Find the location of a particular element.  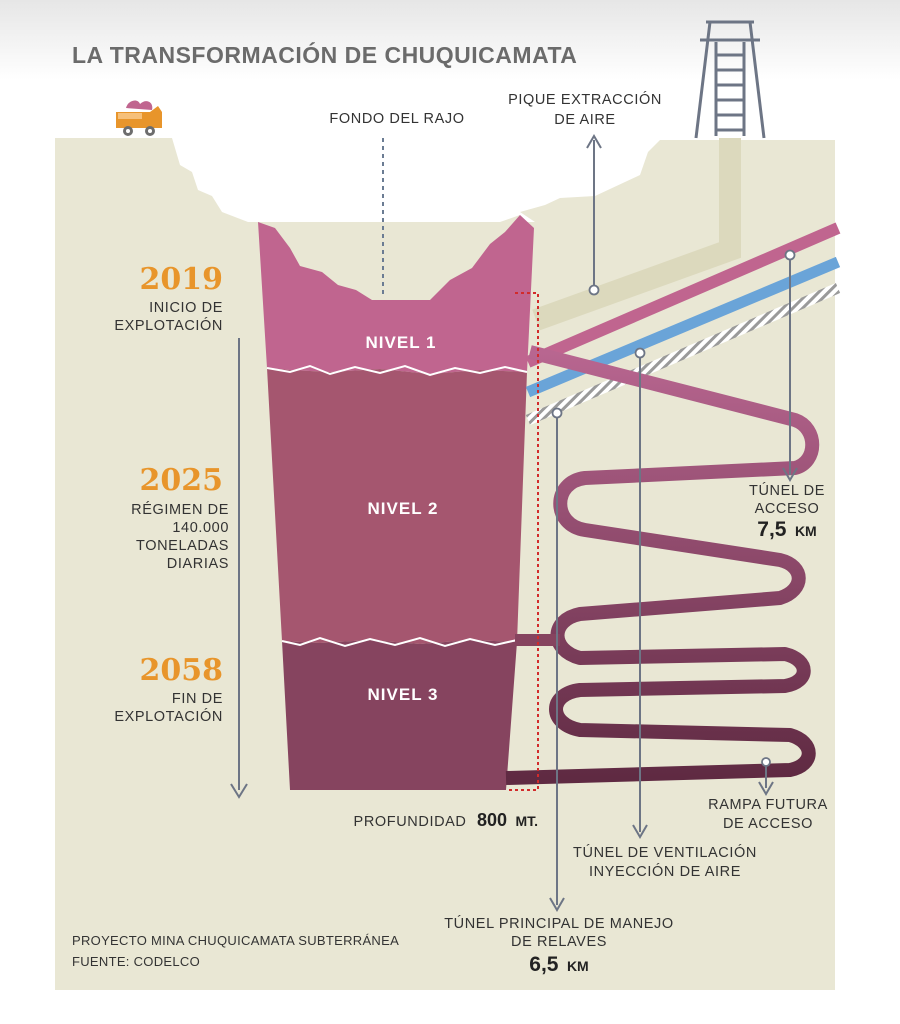

timeline-text-2019-1: INICIO DE is located at coordinates (186, 308).